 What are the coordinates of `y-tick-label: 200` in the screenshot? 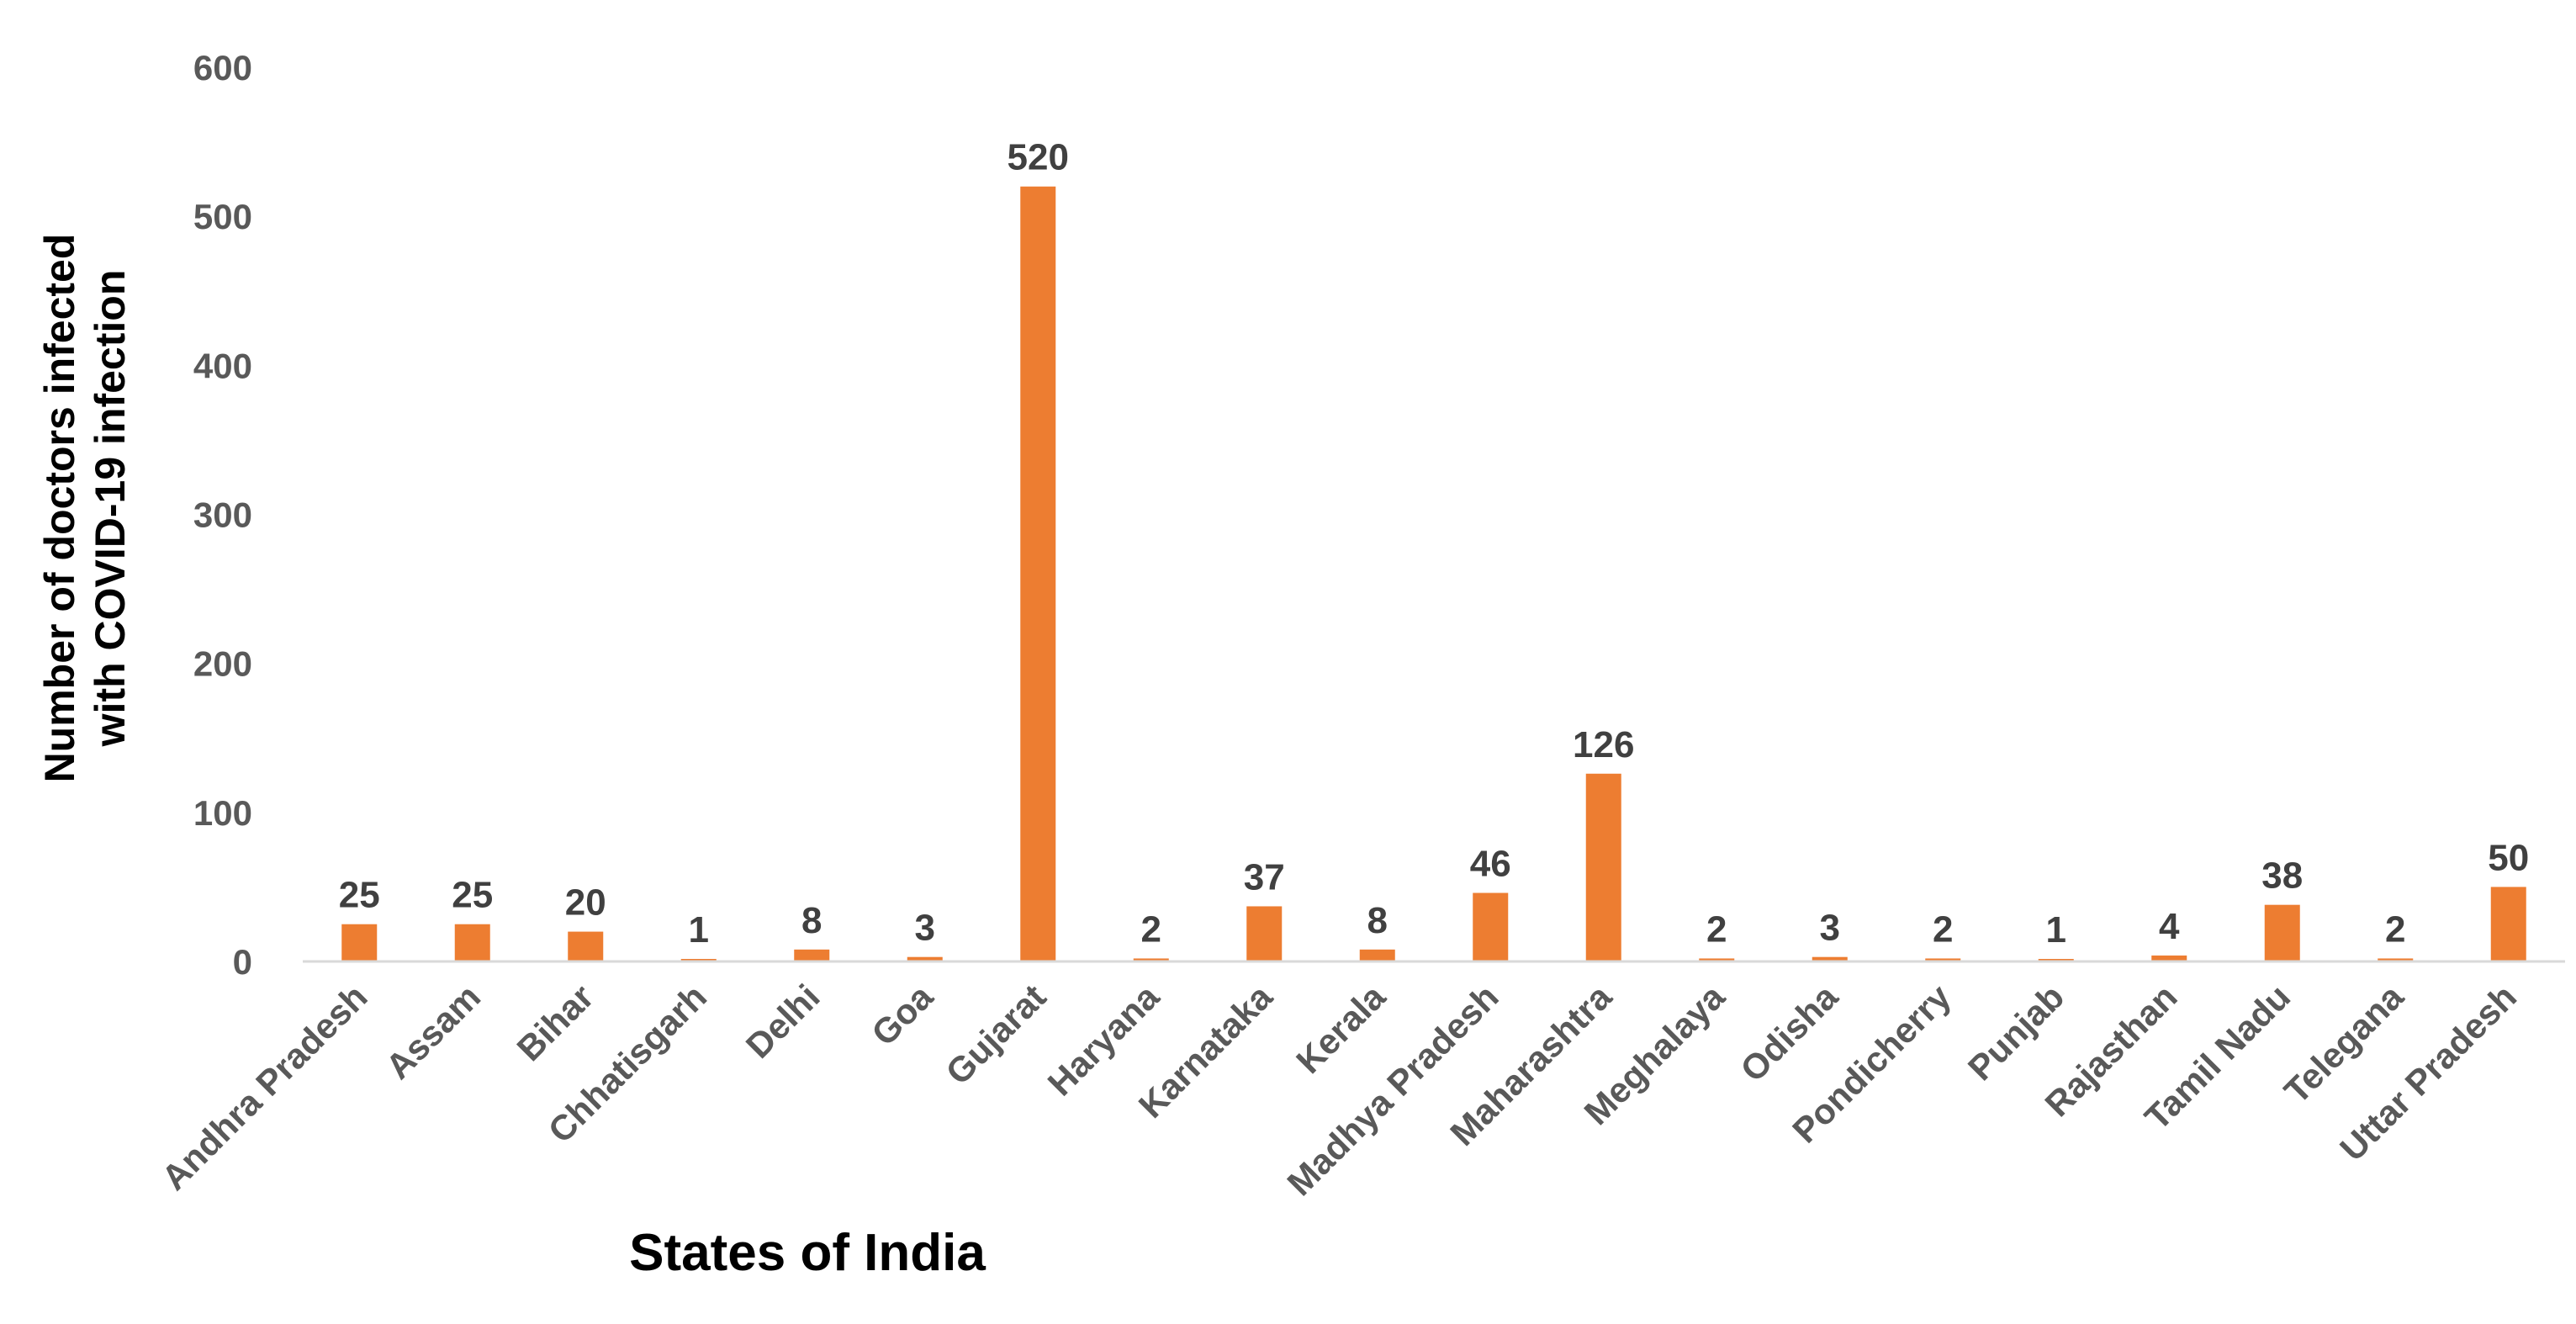 It's located at (222, 664).